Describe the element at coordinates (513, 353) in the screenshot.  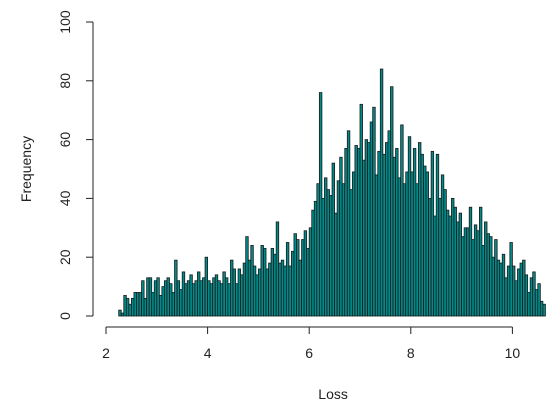
I see `x-tick-label: 10` at that location.